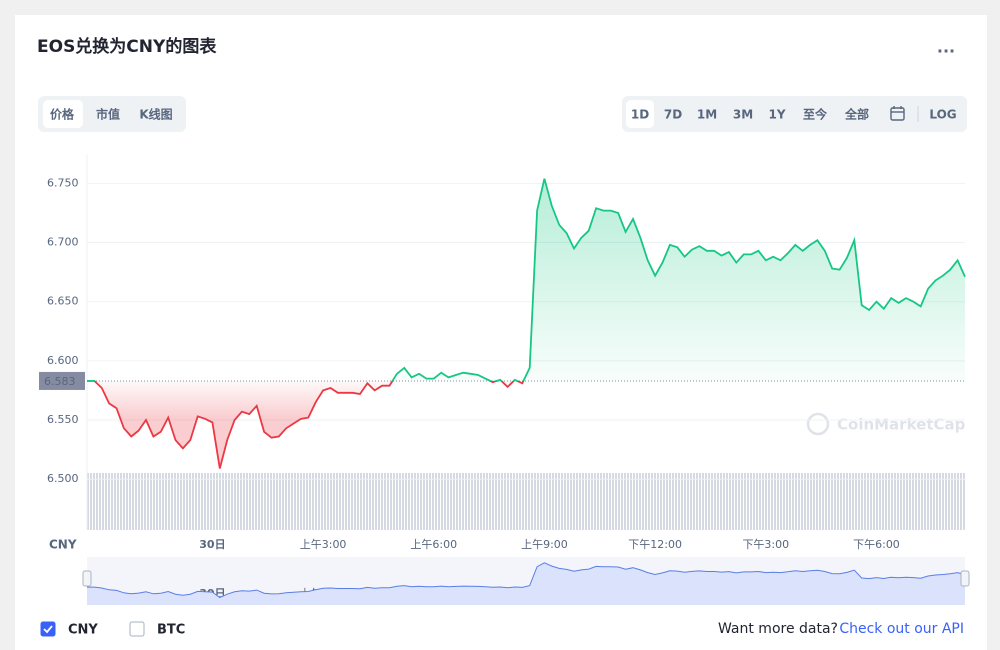  Describe the element at coordinates (63, 478) in the screenshot. I see `y-tick-label: 6.500` at that location.